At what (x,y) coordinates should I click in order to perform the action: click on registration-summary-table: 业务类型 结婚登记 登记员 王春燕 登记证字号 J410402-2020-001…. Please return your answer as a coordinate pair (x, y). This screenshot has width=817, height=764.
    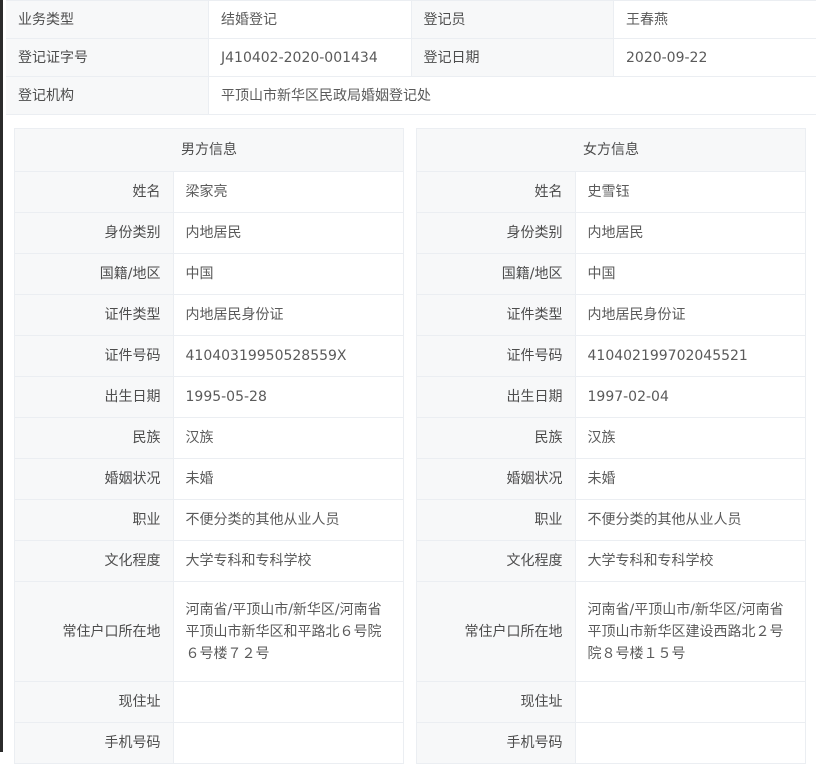
    Looking at the image, I should click on (411, 57).